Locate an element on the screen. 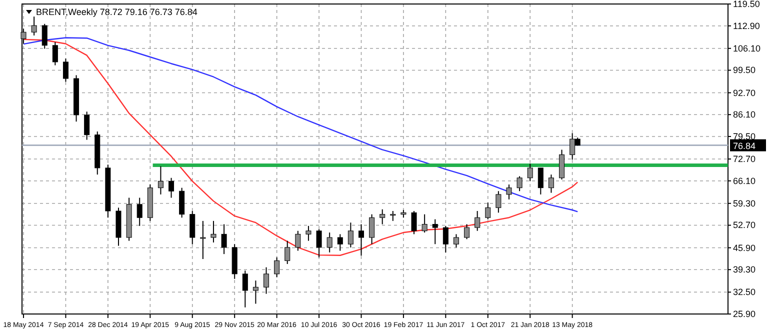  y-tick-label: 66.10 is located at coordinates (744, 181).